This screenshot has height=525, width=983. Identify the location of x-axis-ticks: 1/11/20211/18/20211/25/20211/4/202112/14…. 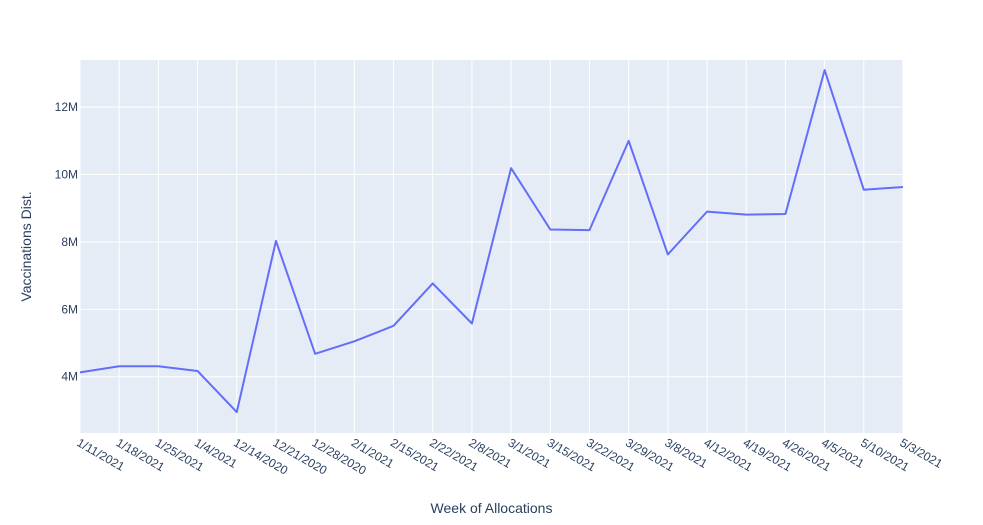
(510, 456).